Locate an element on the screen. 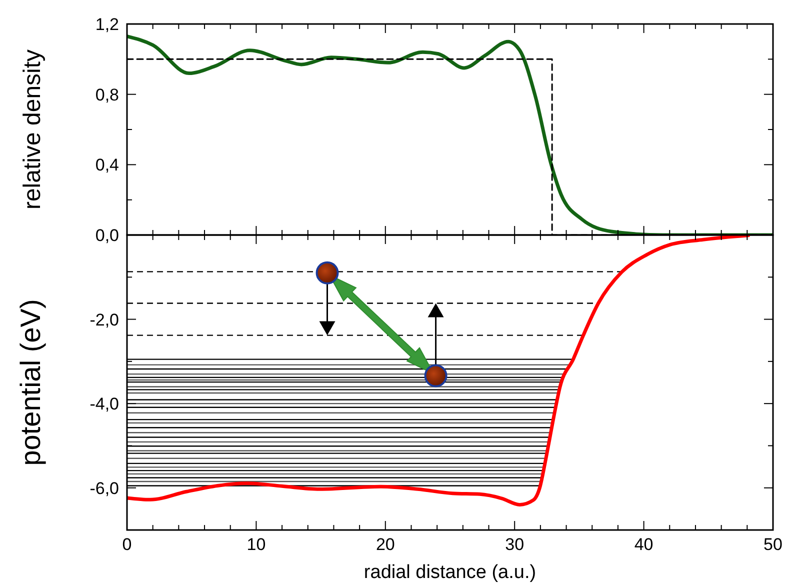 The width and height of the screenshot is (802, 586). y-tick-label: -6,0 is located at coordinates (104, 488).